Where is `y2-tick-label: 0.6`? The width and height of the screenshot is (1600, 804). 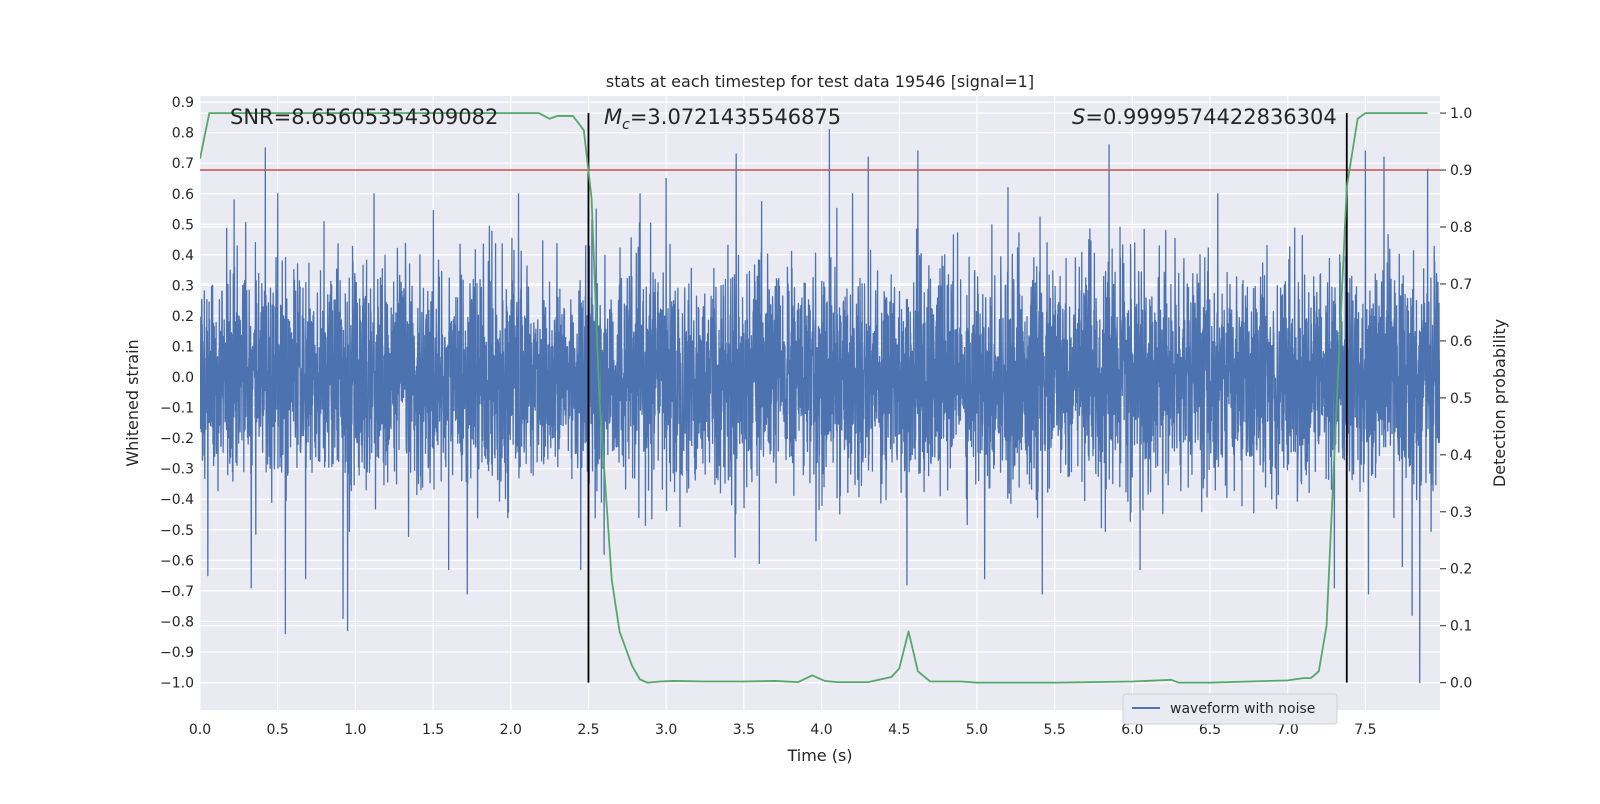 y2-tick-label: 0.6 is located at coordinates (1461, 342).